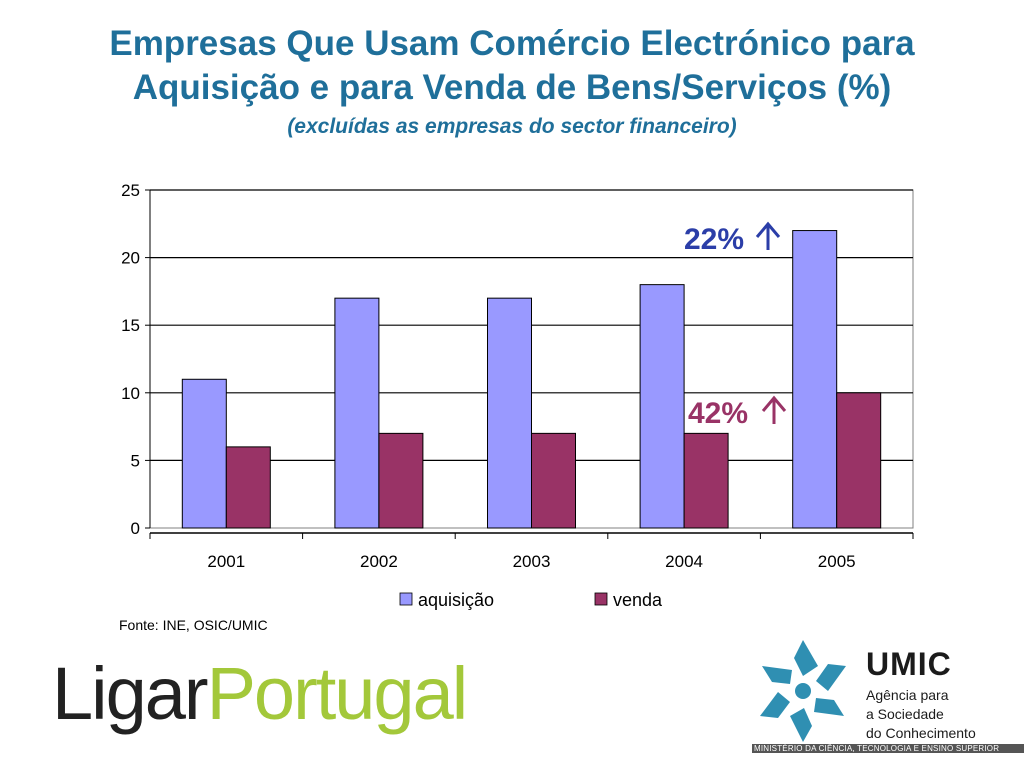 Image resolution: width=1024 pixels, height=768 pixels. I want to click on bar-venda-2001, so click(248, 487).